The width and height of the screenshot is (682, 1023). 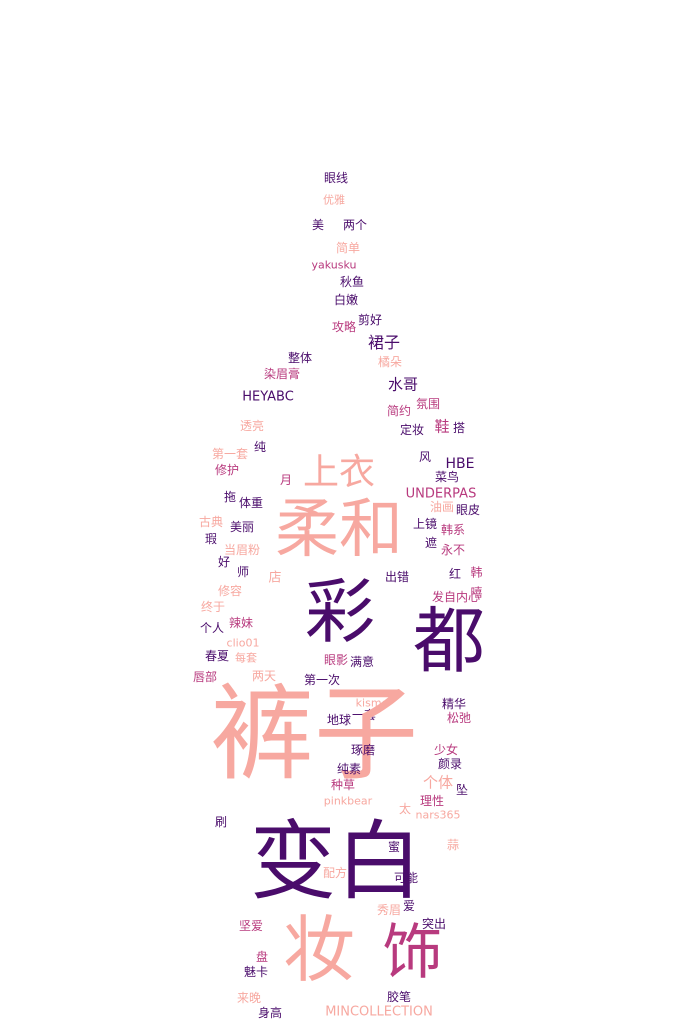 What do you see at coordinates (230, 591) in the screenshot?
I see `cloud-word: 修容` at bounding box center [230, 591].